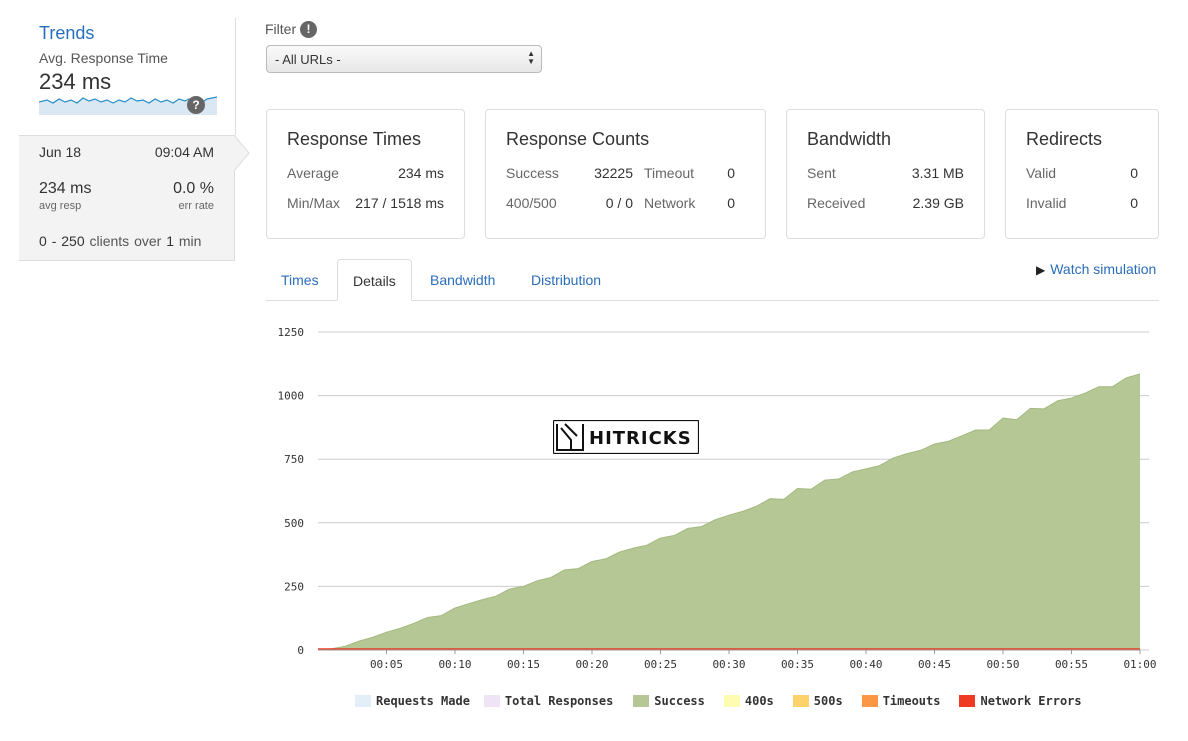 Image resolution: width=1188 pixels, height=741 pixels. Describe the element at coordinates (300, 650) in the screenshot. I see `y-tick-label: 0` at that location.